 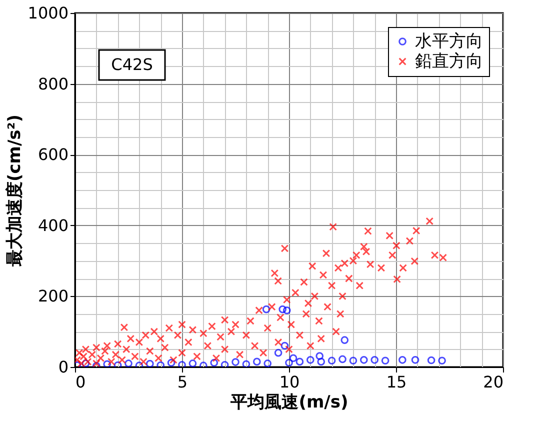 What do you see at coordinates (81, 382) in the screenshot?
I see `x-tick-label: 0` at bounding box center [81, 382].